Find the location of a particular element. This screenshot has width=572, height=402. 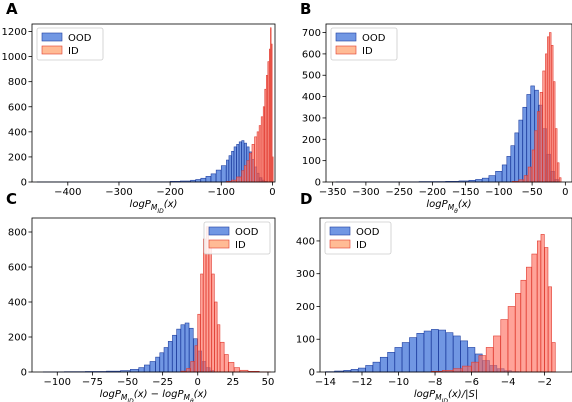

legend-swatch-id is located at coordinates (219, 244).